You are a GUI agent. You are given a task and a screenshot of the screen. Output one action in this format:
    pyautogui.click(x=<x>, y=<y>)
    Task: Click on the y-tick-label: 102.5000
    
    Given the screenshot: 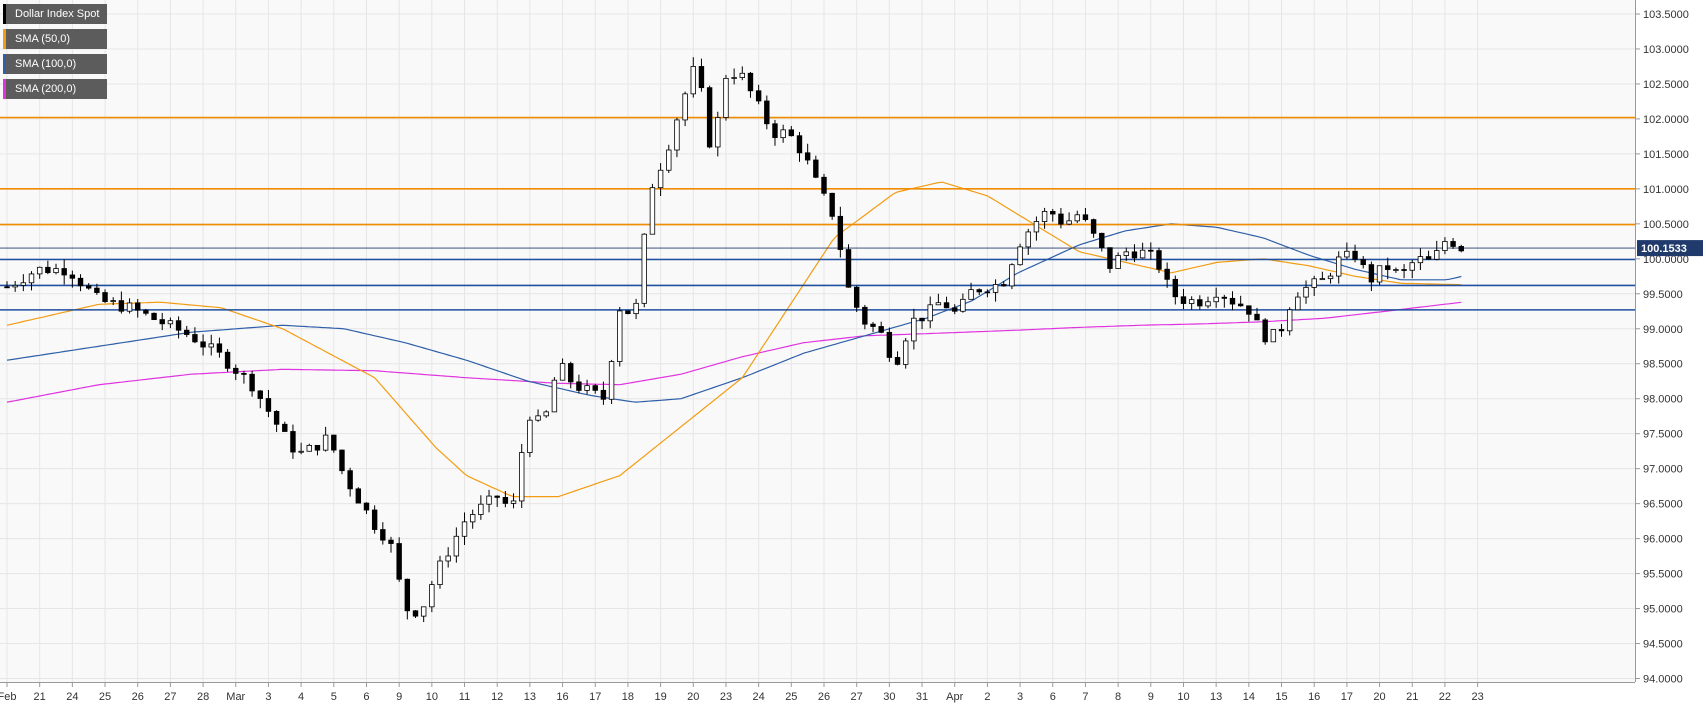 What is the action you would take?
    pyautogui.click(x=1666, y=85)
    